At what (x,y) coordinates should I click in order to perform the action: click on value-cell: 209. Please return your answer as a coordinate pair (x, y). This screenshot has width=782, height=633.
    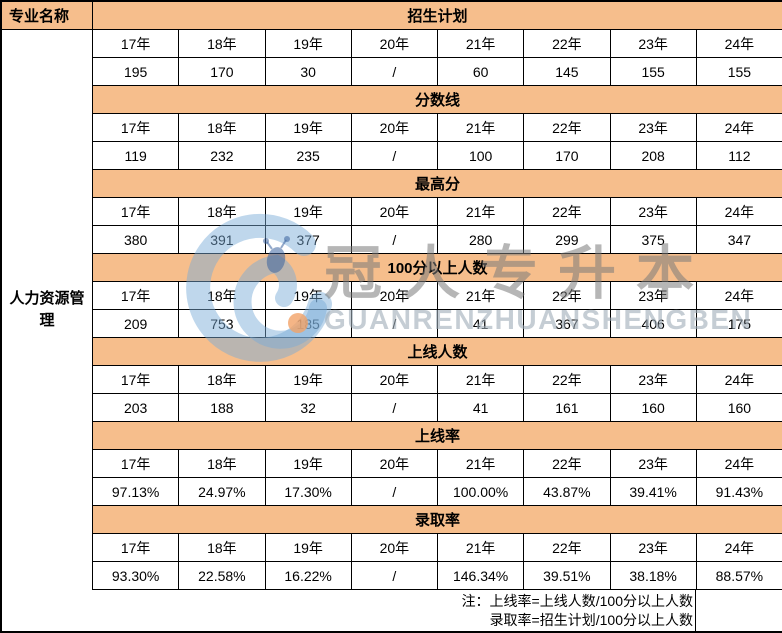
    Looking at the image, I should click on (135, 323).